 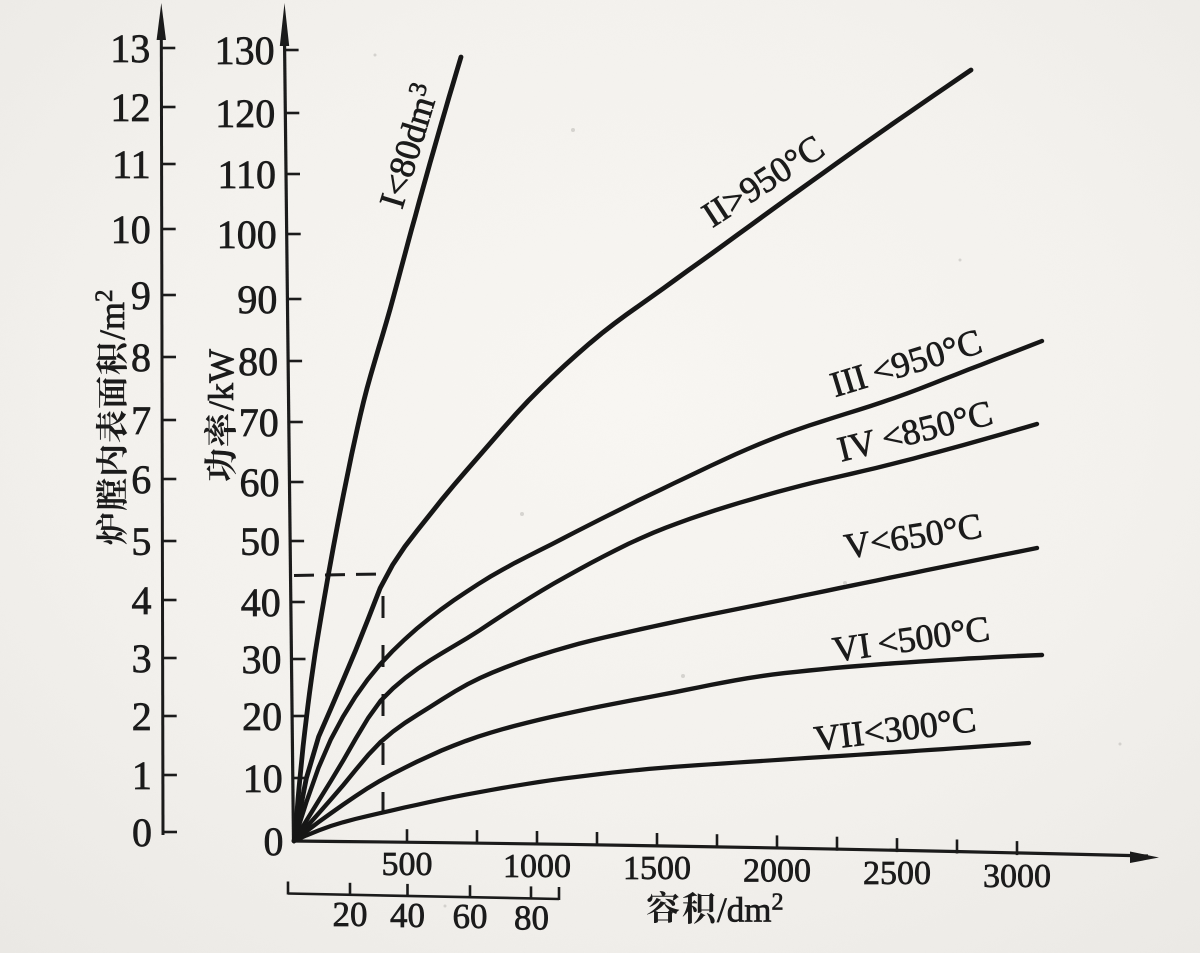 What do you see at coordinates (142, 716) in the screenshot?
I see `svg-text: 2` at bounding box center [142, 716].